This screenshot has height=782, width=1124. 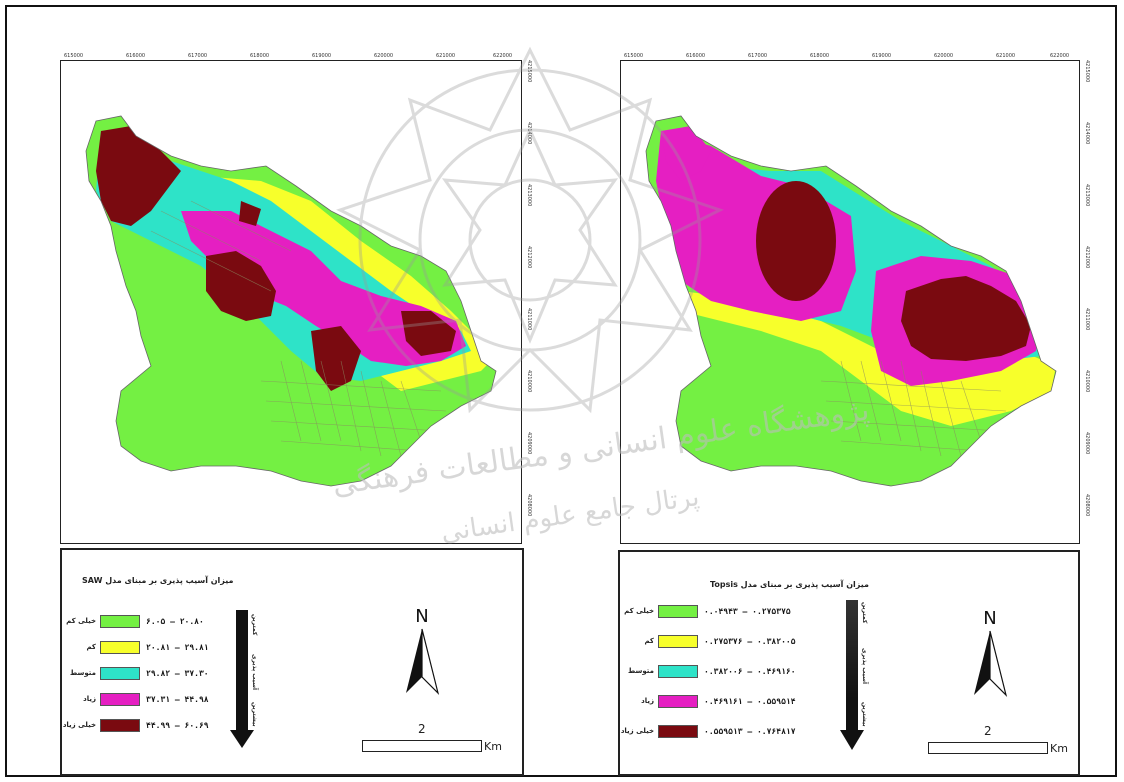 I want to click on topsis-legend-row-very-high: خیلی زیاد ۰.۵۵۹۵۱۳ – ۰.۷۶۴۸۱۷, so click(x=708, y=731).